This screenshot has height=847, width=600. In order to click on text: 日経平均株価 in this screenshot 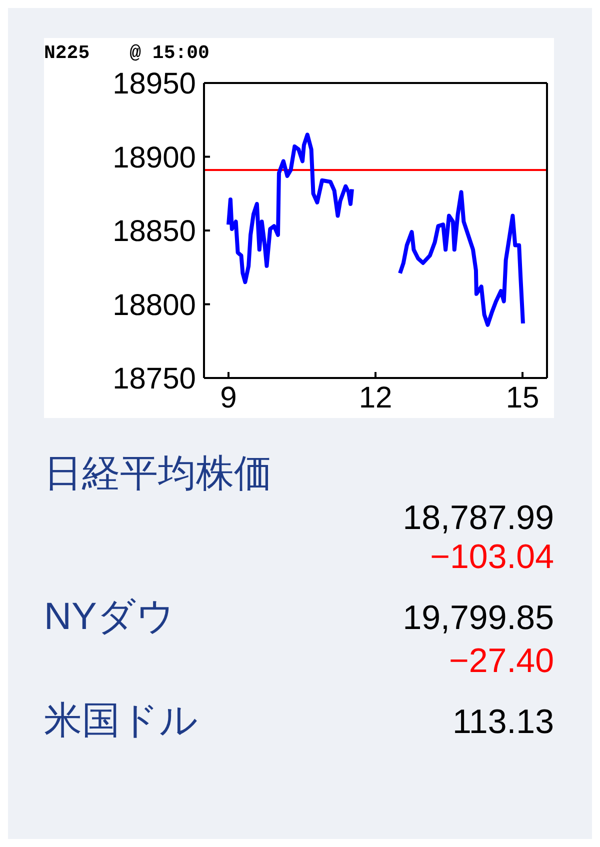, I will do `click(158, 474)`.